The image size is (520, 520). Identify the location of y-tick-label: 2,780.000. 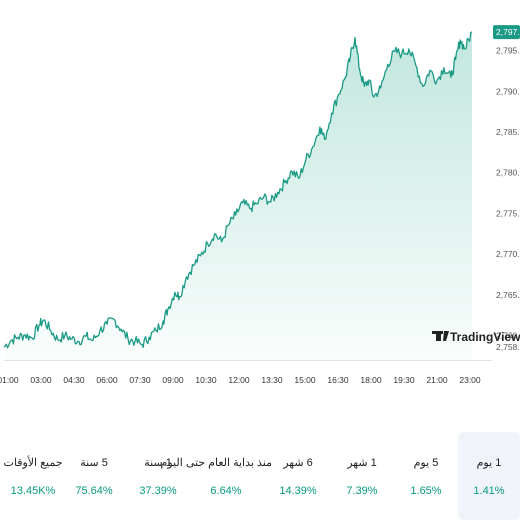
(508, 173).